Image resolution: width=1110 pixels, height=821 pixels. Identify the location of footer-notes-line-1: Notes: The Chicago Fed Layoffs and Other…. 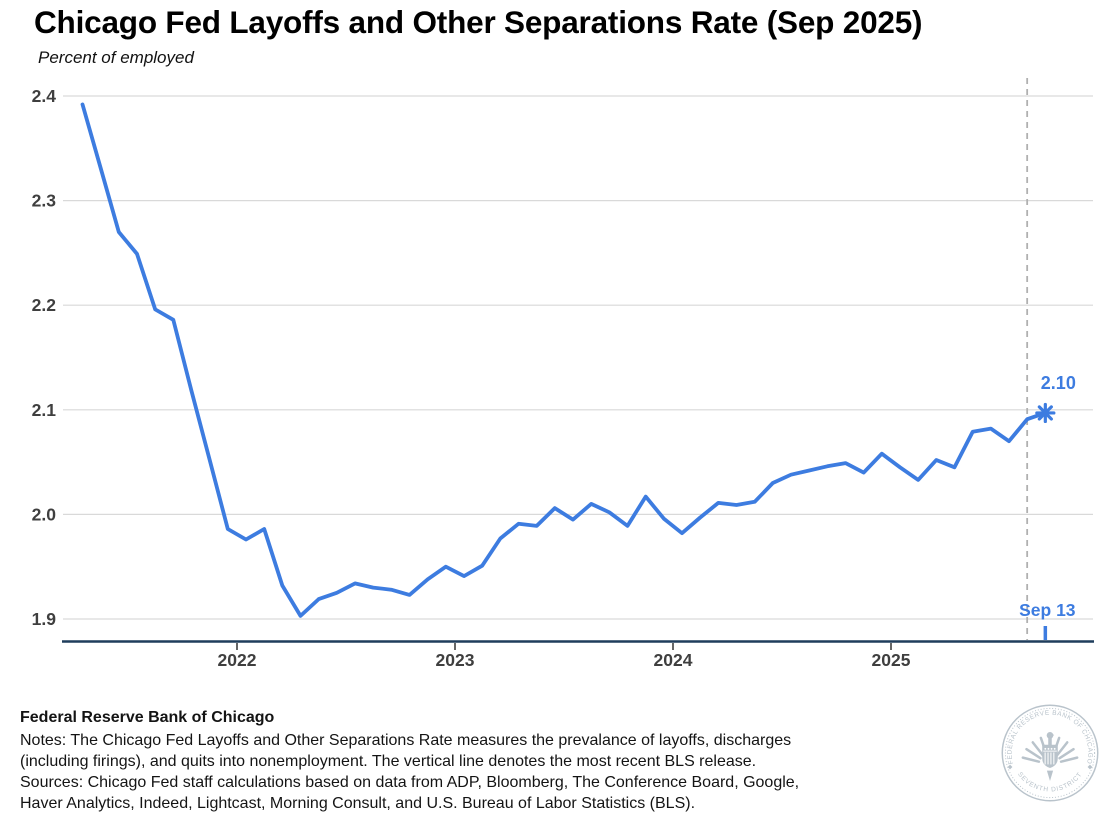
(406, 740).